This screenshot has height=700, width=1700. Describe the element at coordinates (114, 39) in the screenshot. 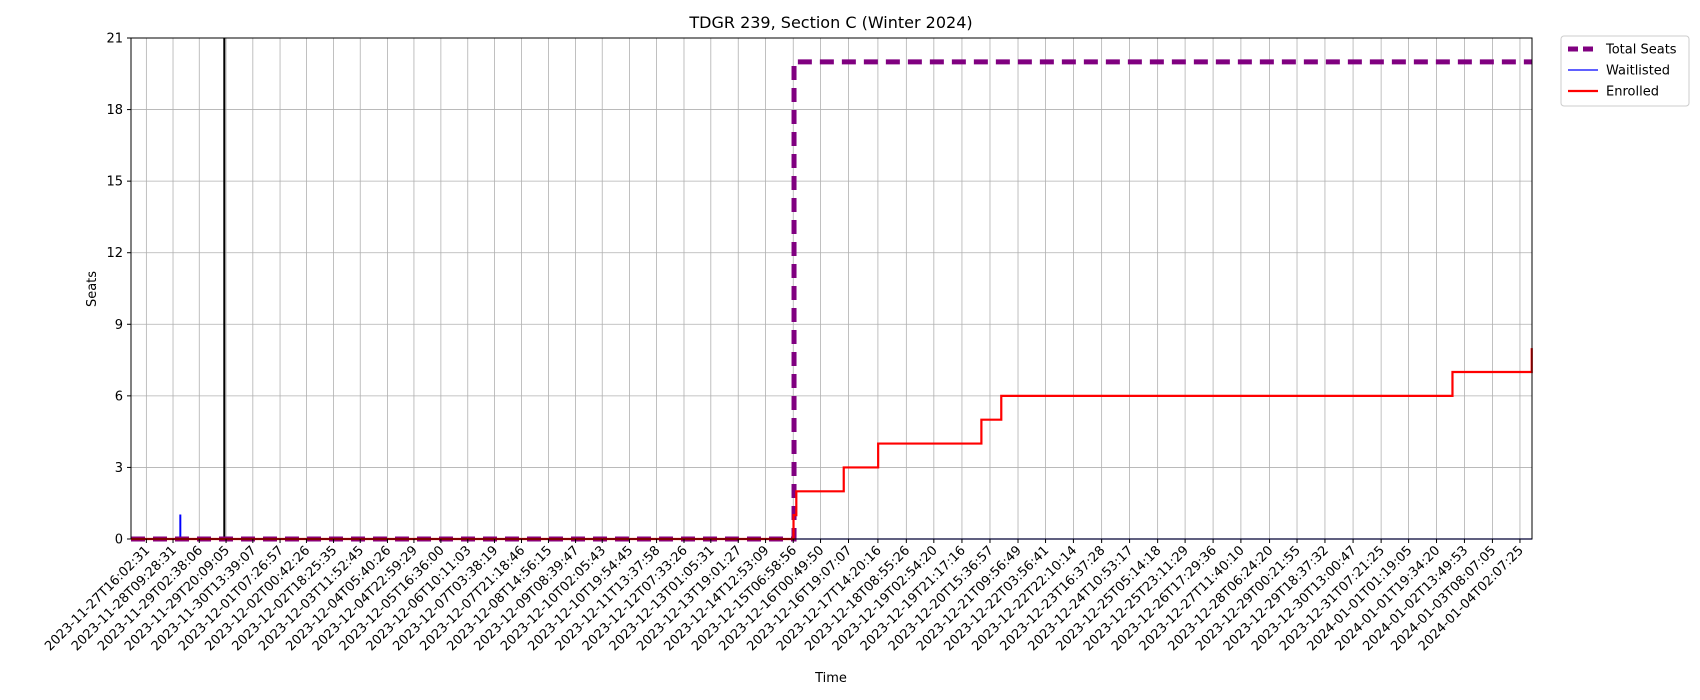

I see `y-tick-label: 21` at that location.